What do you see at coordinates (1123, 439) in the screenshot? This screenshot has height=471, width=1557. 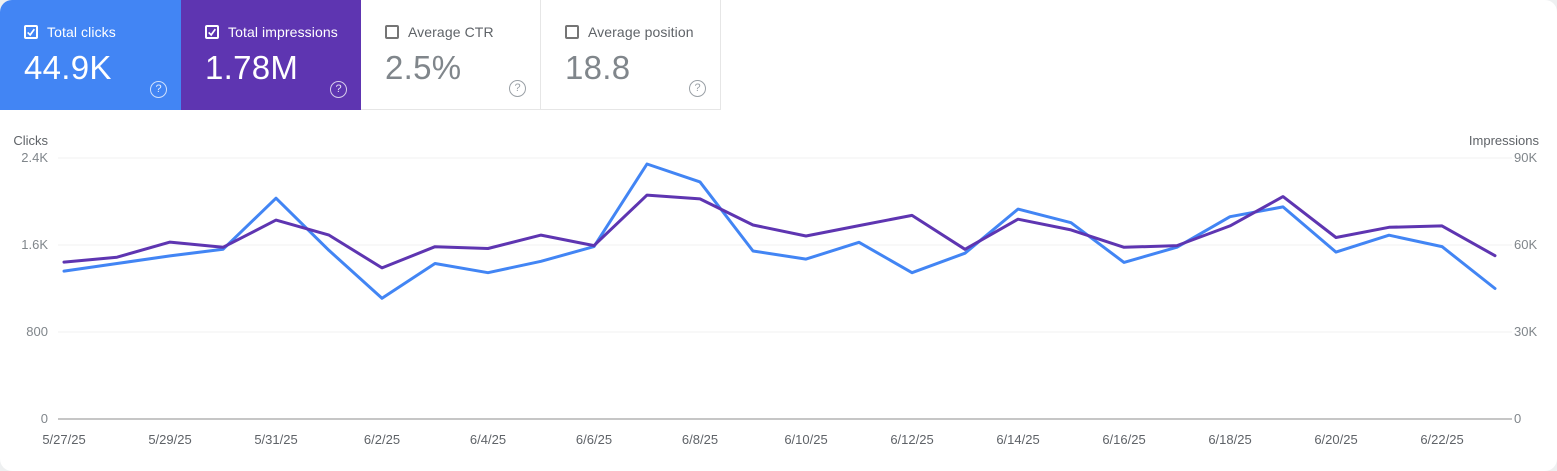 I see `x-axis-date-label: 6/16/25` at bounding box center [1123, 439].